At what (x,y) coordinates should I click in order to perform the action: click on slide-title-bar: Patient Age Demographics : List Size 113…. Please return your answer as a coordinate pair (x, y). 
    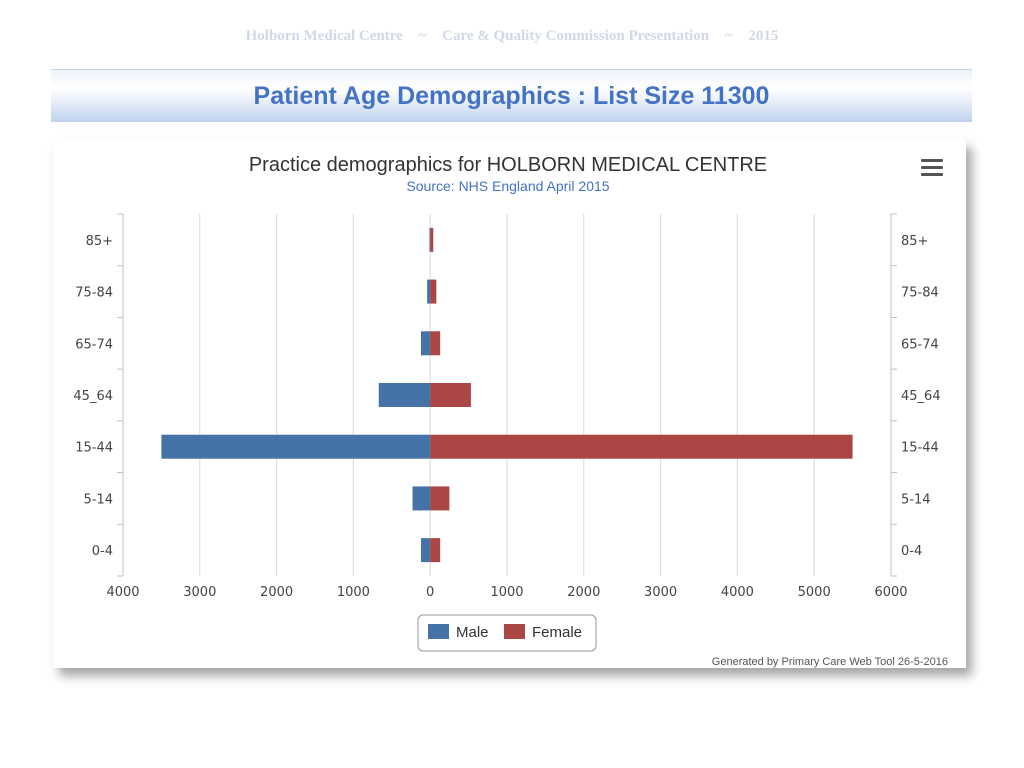
    Looking at the image, I should click on (511, 95).